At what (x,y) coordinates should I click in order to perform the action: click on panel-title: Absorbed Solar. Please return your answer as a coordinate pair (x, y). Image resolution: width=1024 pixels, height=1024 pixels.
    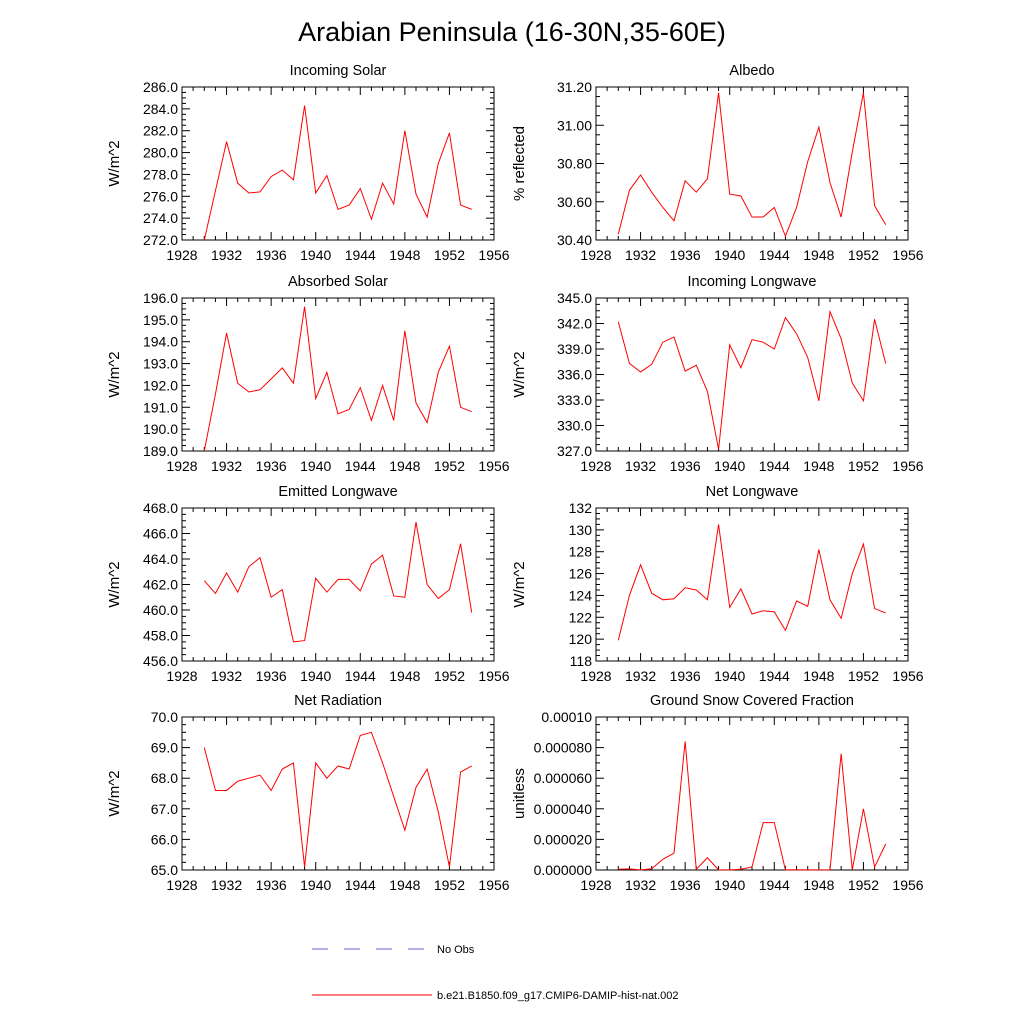
    Looking at the image, I should click on (338, 282).